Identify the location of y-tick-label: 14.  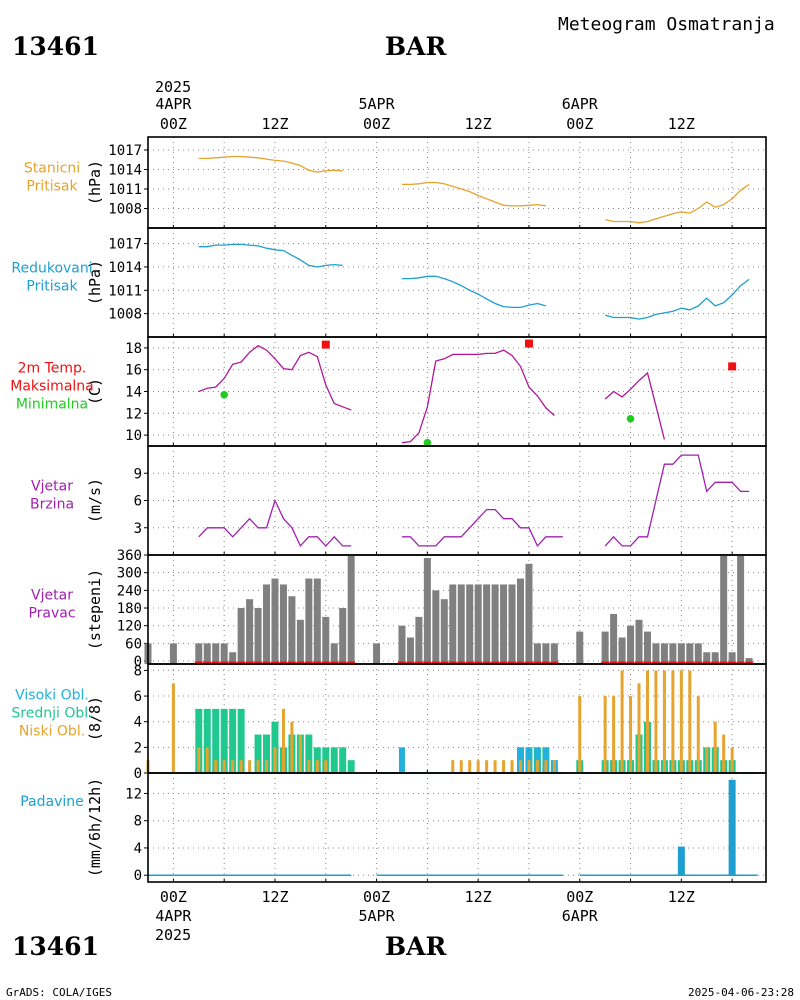
(133, 393).